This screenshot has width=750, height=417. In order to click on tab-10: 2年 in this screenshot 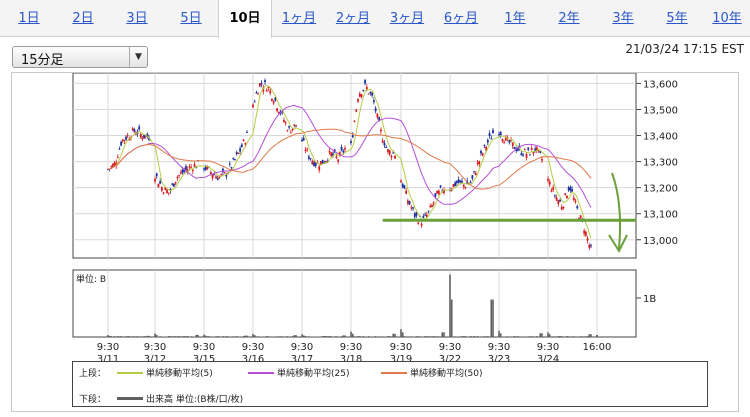, I will do `click(569, 18)`.